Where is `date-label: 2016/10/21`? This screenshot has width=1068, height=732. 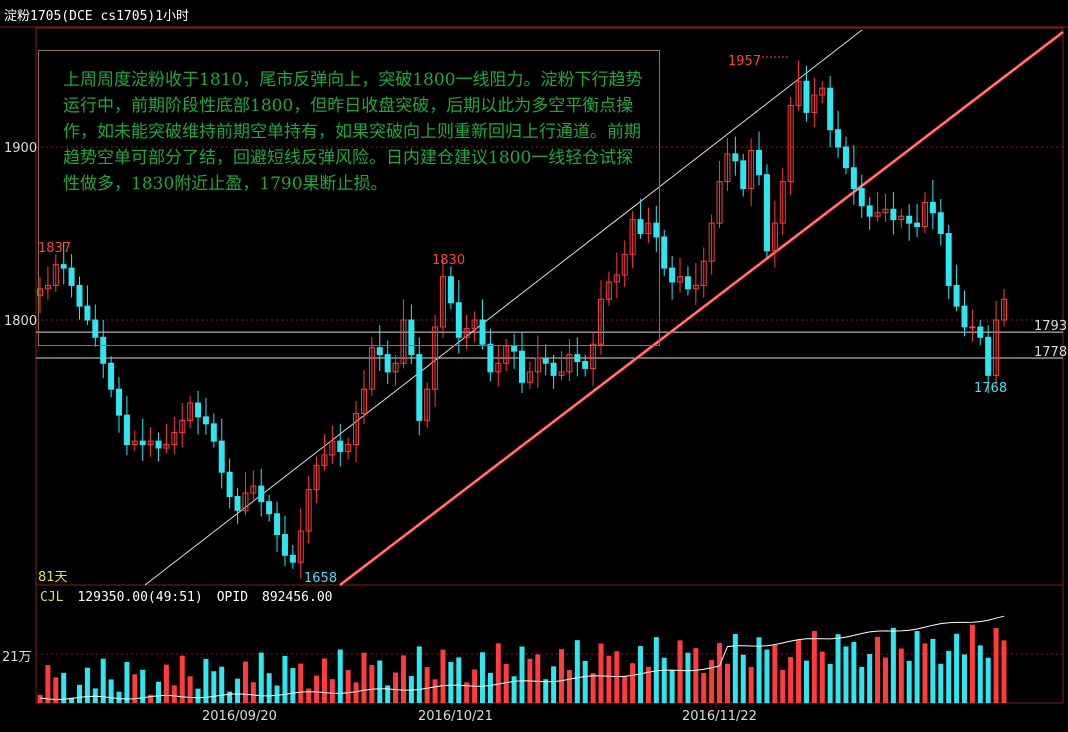
date-label: 2016/10/21 is located at coordinates (455, 716).